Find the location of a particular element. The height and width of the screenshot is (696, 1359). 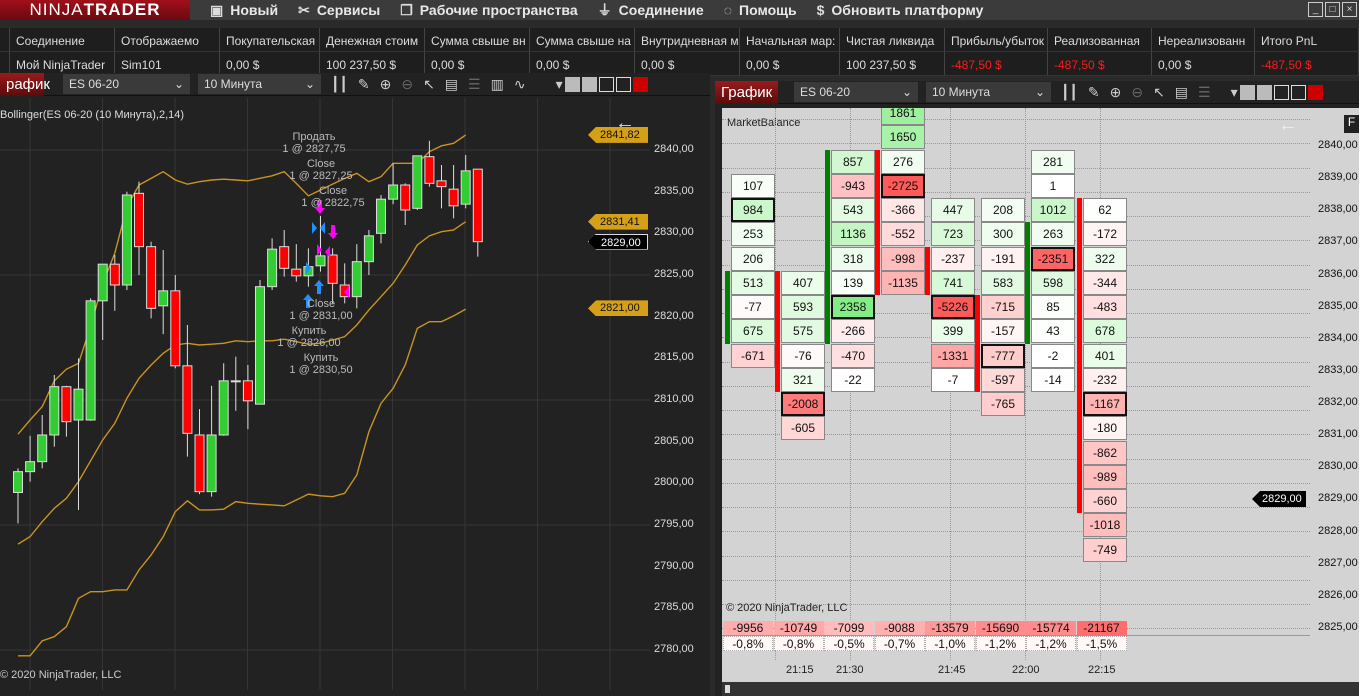

menu-item-0: ▣ Новый is located at coordinates (244, 10).